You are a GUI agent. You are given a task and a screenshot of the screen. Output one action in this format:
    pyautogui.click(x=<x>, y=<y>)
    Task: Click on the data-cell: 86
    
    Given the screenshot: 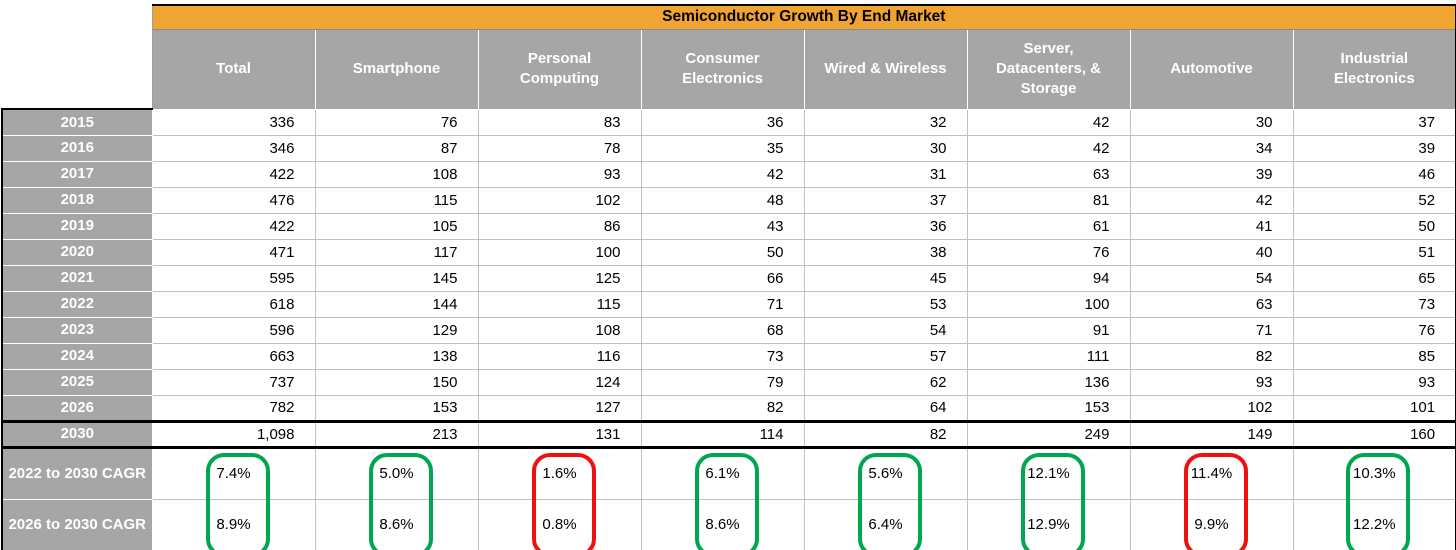 What is the action you would take?
    pyautogui.click(x=559, y=226)
    